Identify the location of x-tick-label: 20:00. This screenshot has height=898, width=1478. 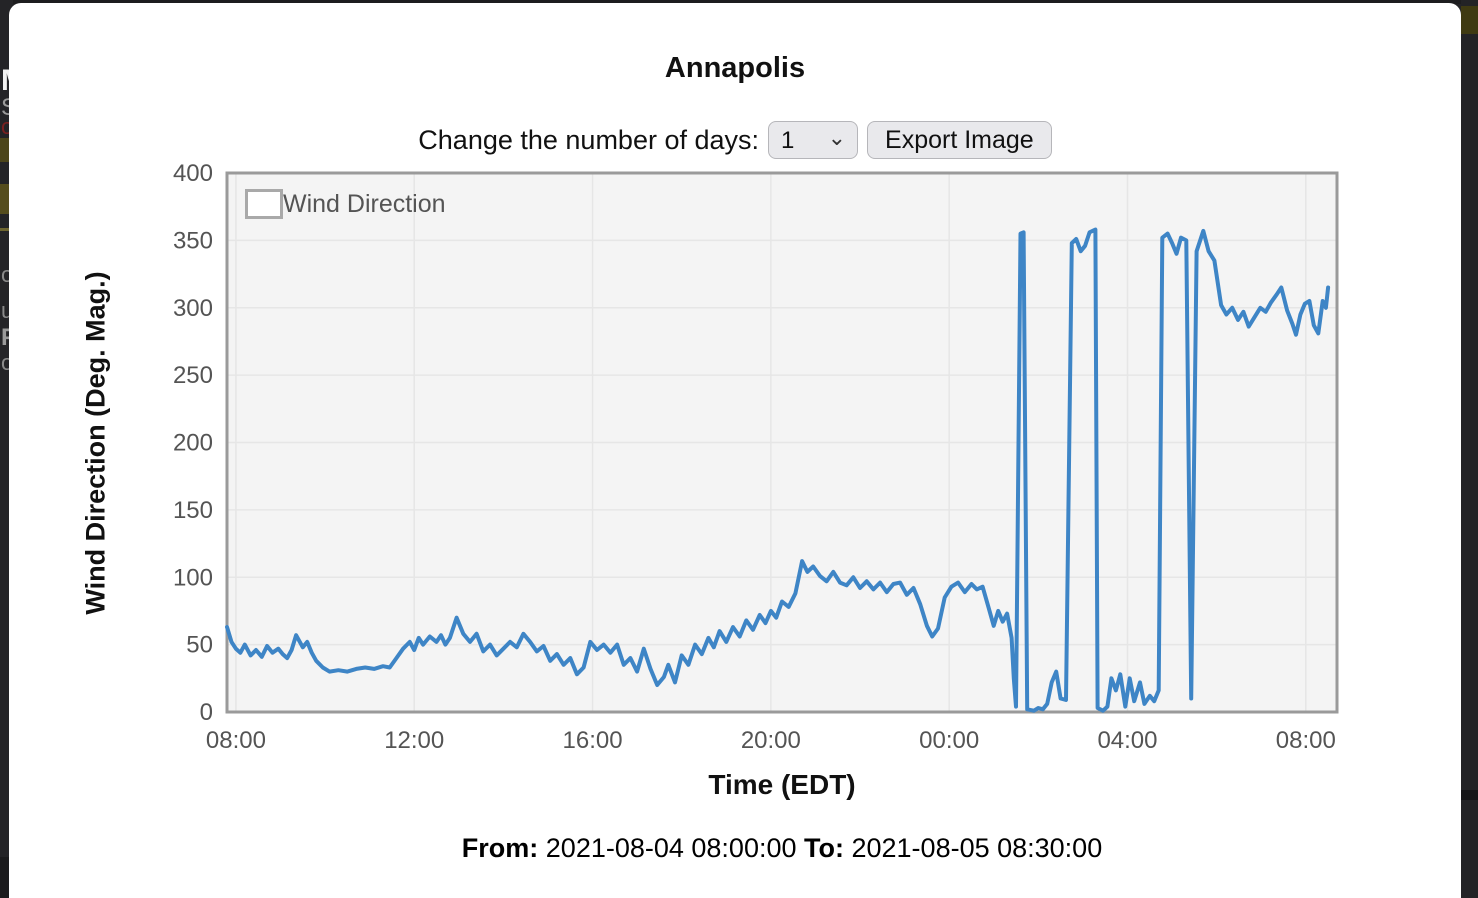
(771, 740).